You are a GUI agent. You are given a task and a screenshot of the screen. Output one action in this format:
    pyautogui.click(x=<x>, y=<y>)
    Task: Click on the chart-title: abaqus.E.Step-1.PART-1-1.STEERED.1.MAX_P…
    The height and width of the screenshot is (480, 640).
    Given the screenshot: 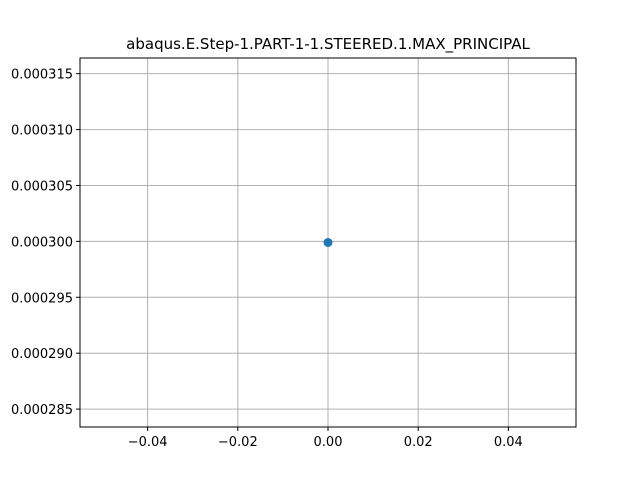 What is the action you would take?
    pyautogui.click(x=328, y=44)
    